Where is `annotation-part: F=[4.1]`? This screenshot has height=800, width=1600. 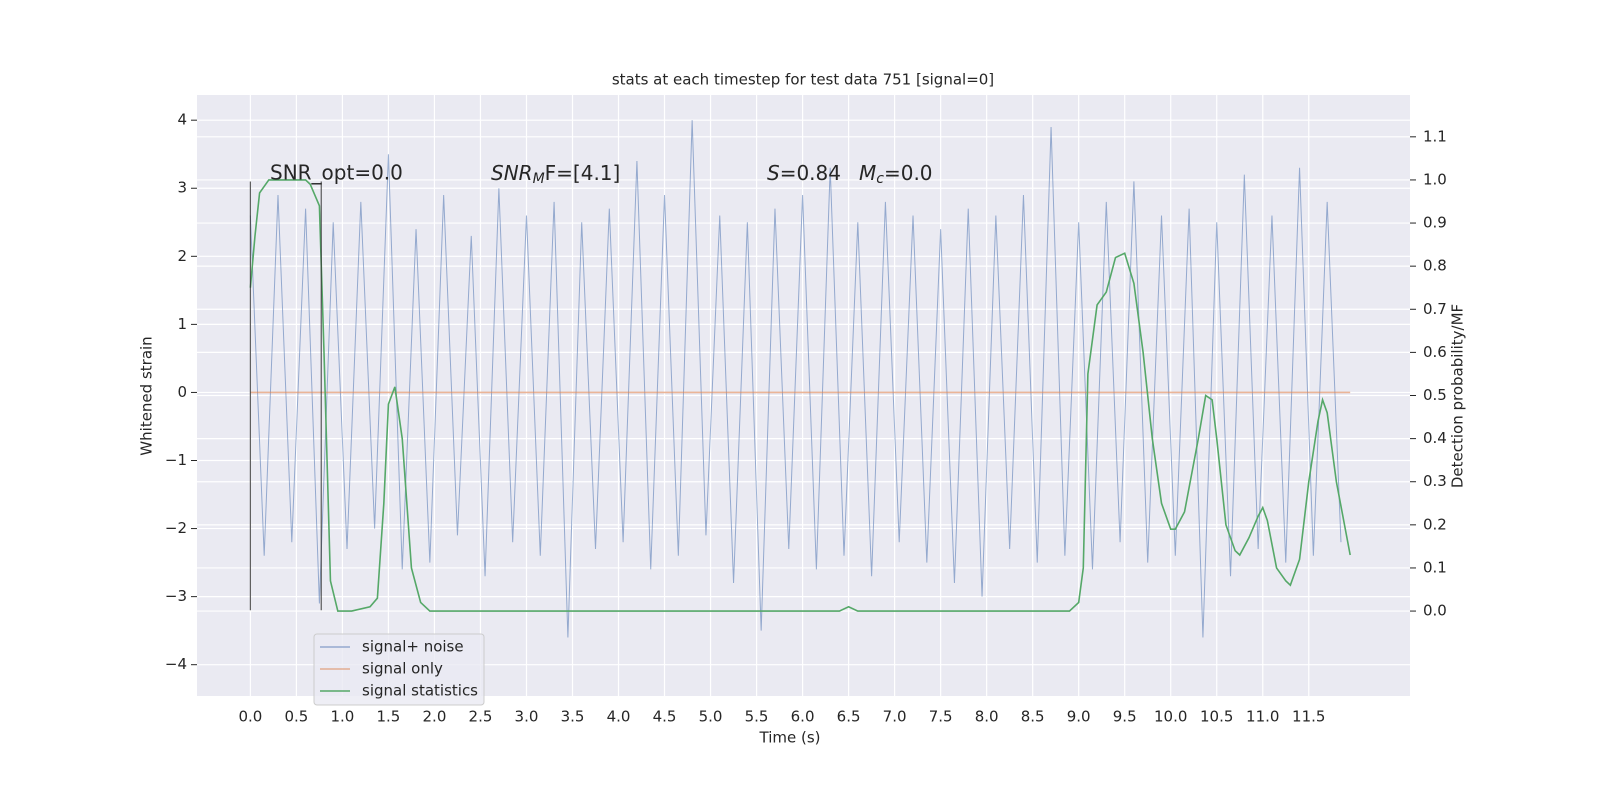
annotation-part: F=[4.1] is located at coordinates (583, 173).